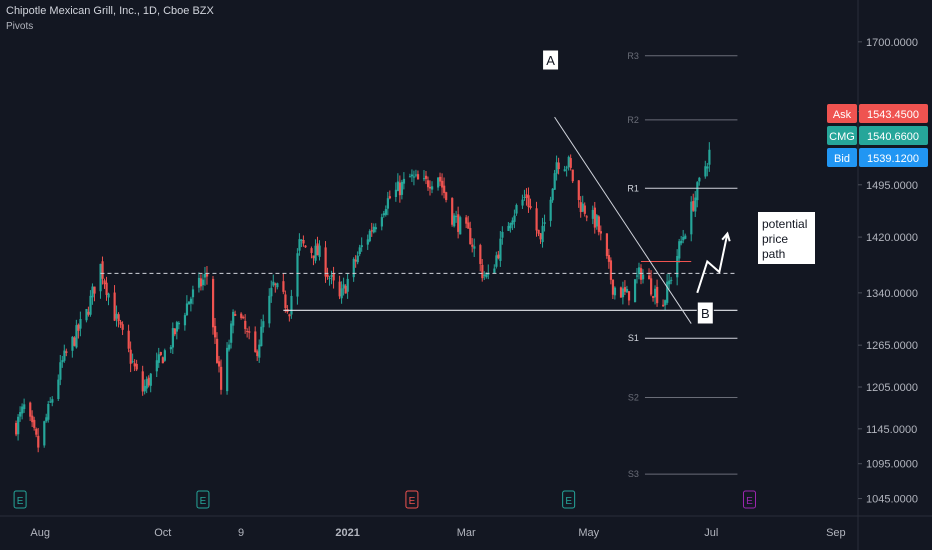  I want to click on y-tick-label: 1700.0000, so click(892, 43).